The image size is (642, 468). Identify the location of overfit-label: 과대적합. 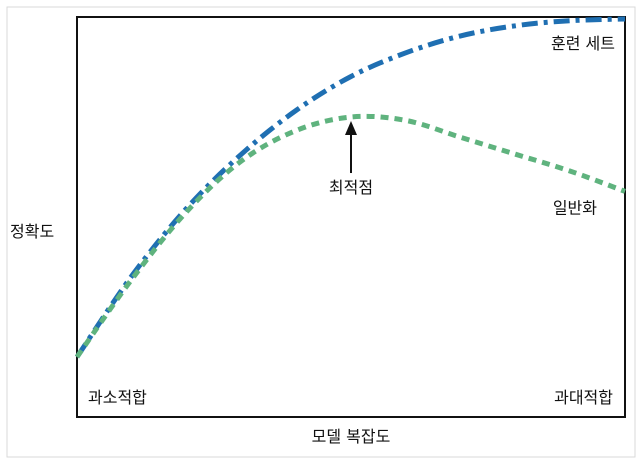
(583, 397).